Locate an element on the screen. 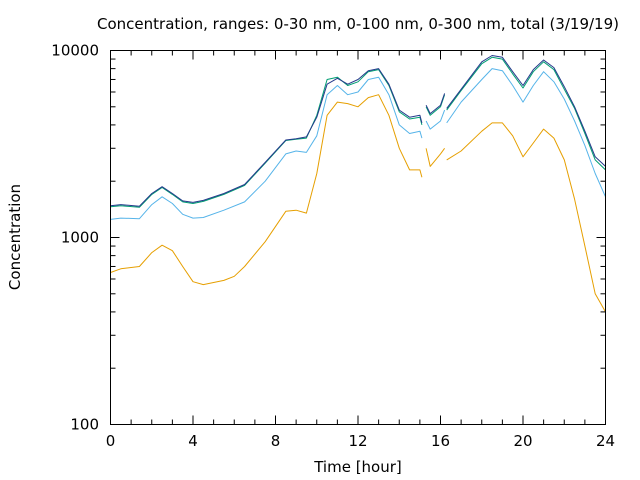 Image resolution: width=640 pixels, height=480 pixels. x-tick-label: 12 is located at coordinates (357, 441).